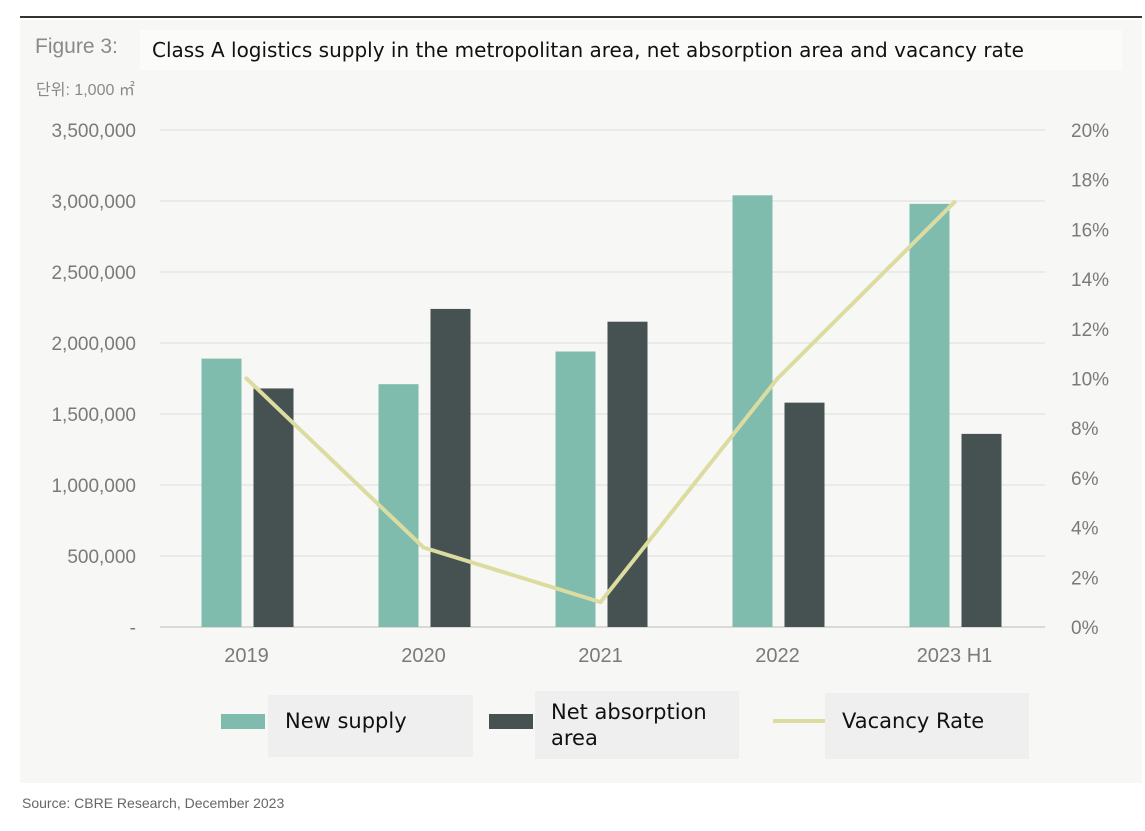 The height and width of the screenshot is (831, 1145). I want to click on y-tick-label: 3,000,000, so click(93, 202).